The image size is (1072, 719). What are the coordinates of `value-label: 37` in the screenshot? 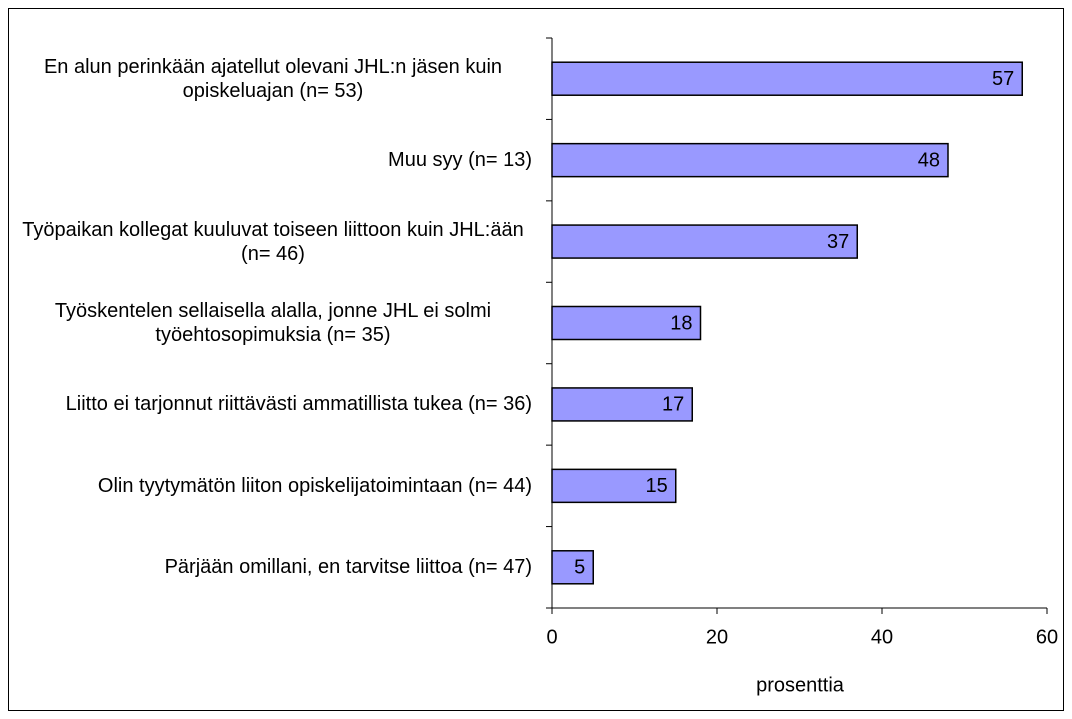 It's located at (838, 242).